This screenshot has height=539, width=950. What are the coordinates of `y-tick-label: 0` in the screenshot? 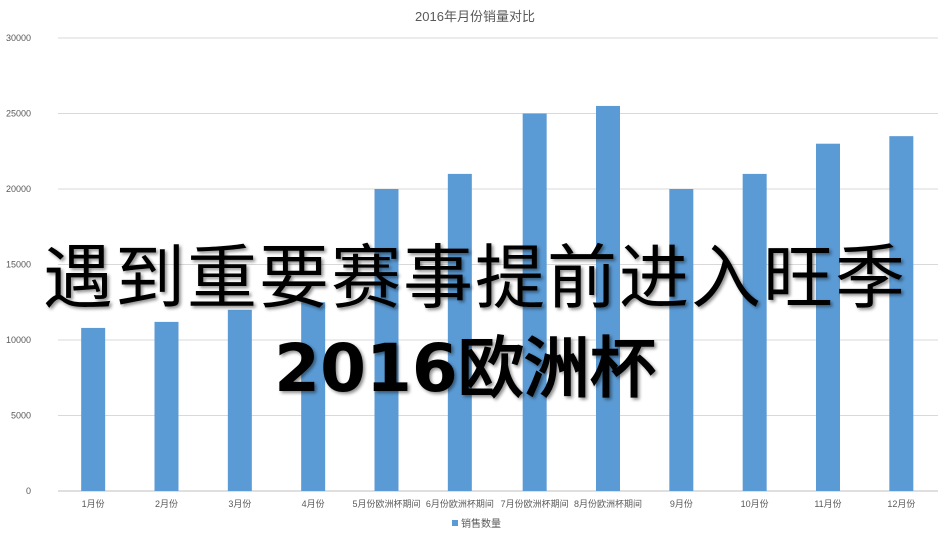 It's located at (28, 491).